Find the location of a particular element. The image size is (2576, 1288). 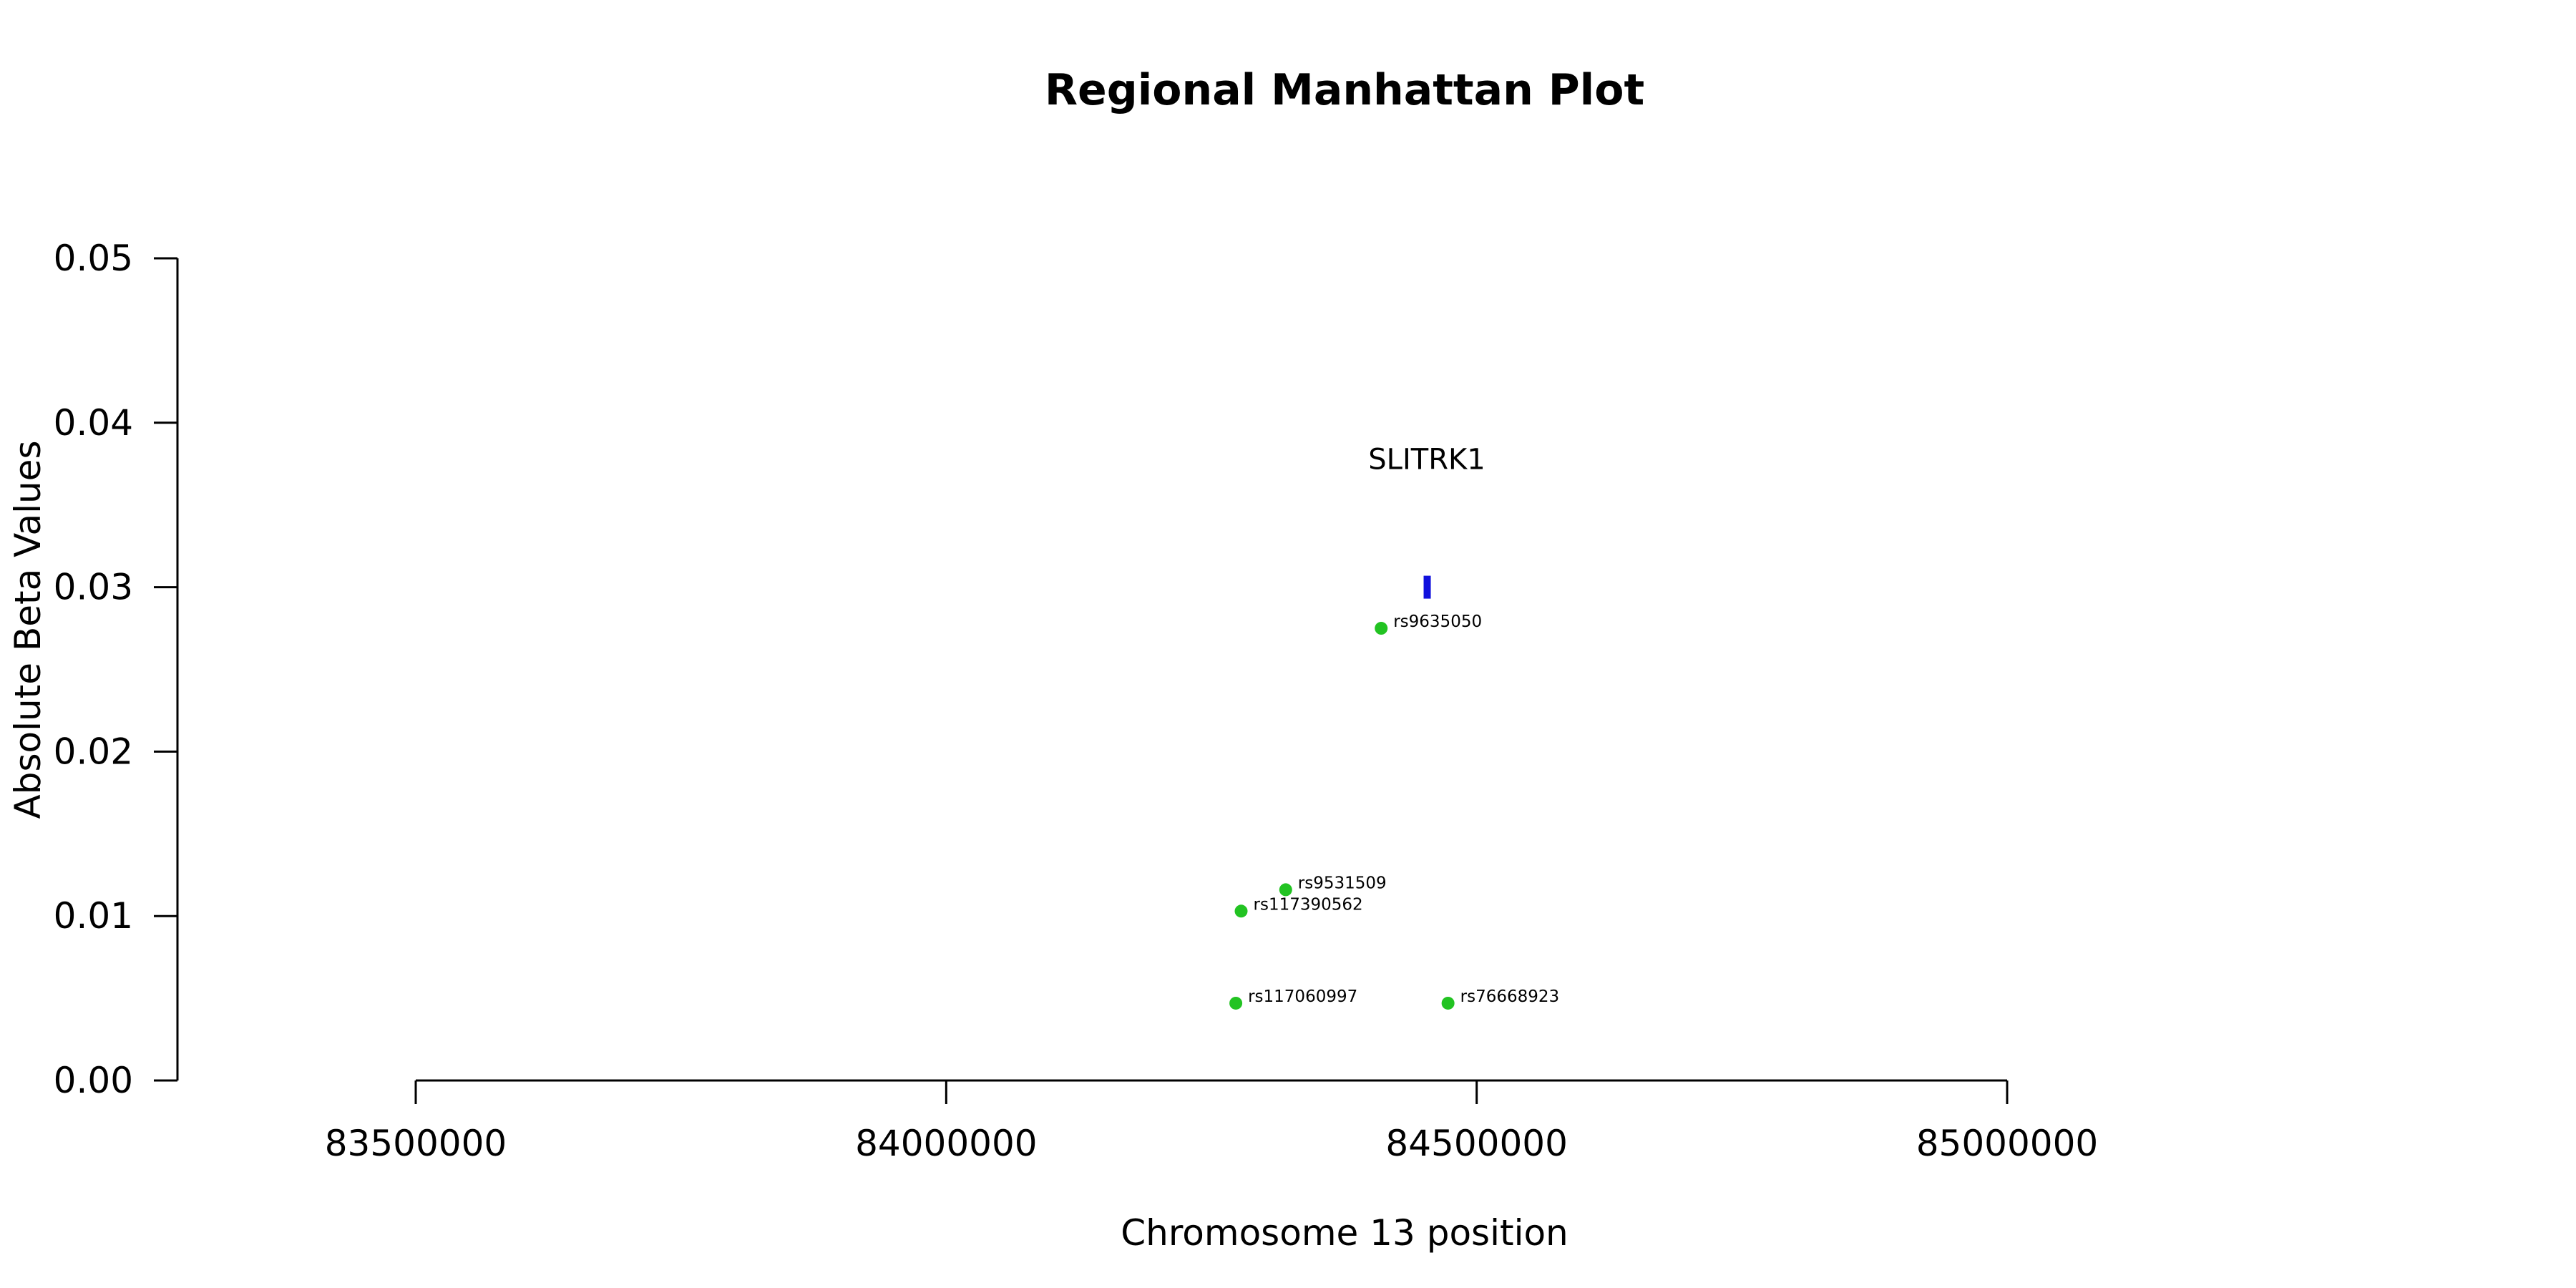

gene-label: SLITRK1 is located at coordinates (1426, 460).